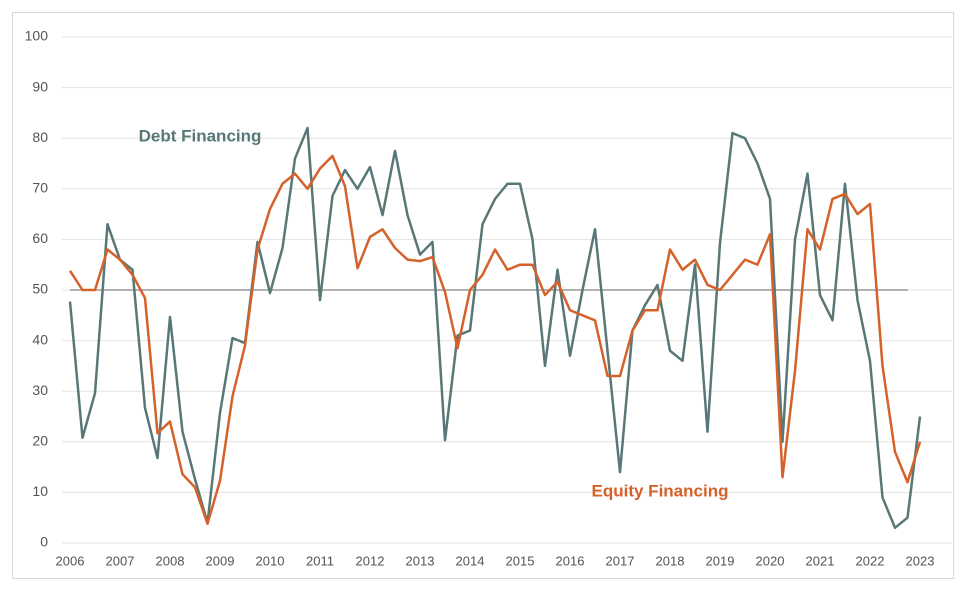 This screenshot has width=966, height=596. Describe the element at coordinates (320, 560) in the screenshot. I see `x-tick-label: 2011` at that location.